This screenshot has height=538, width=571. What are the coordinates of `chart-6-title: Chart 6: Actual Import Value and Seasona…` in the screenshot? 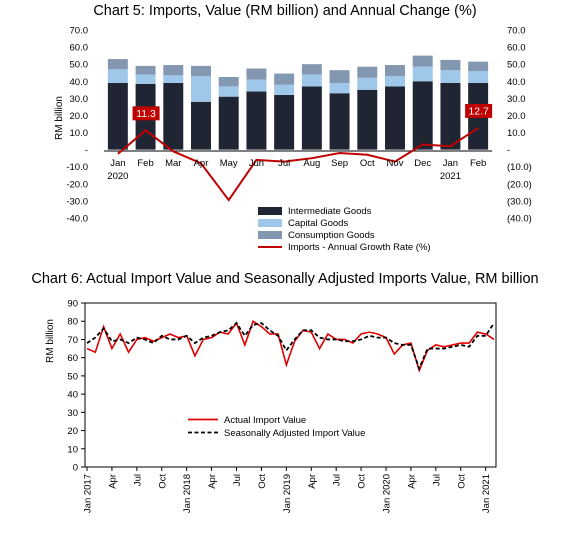 It's located at (284, 279).